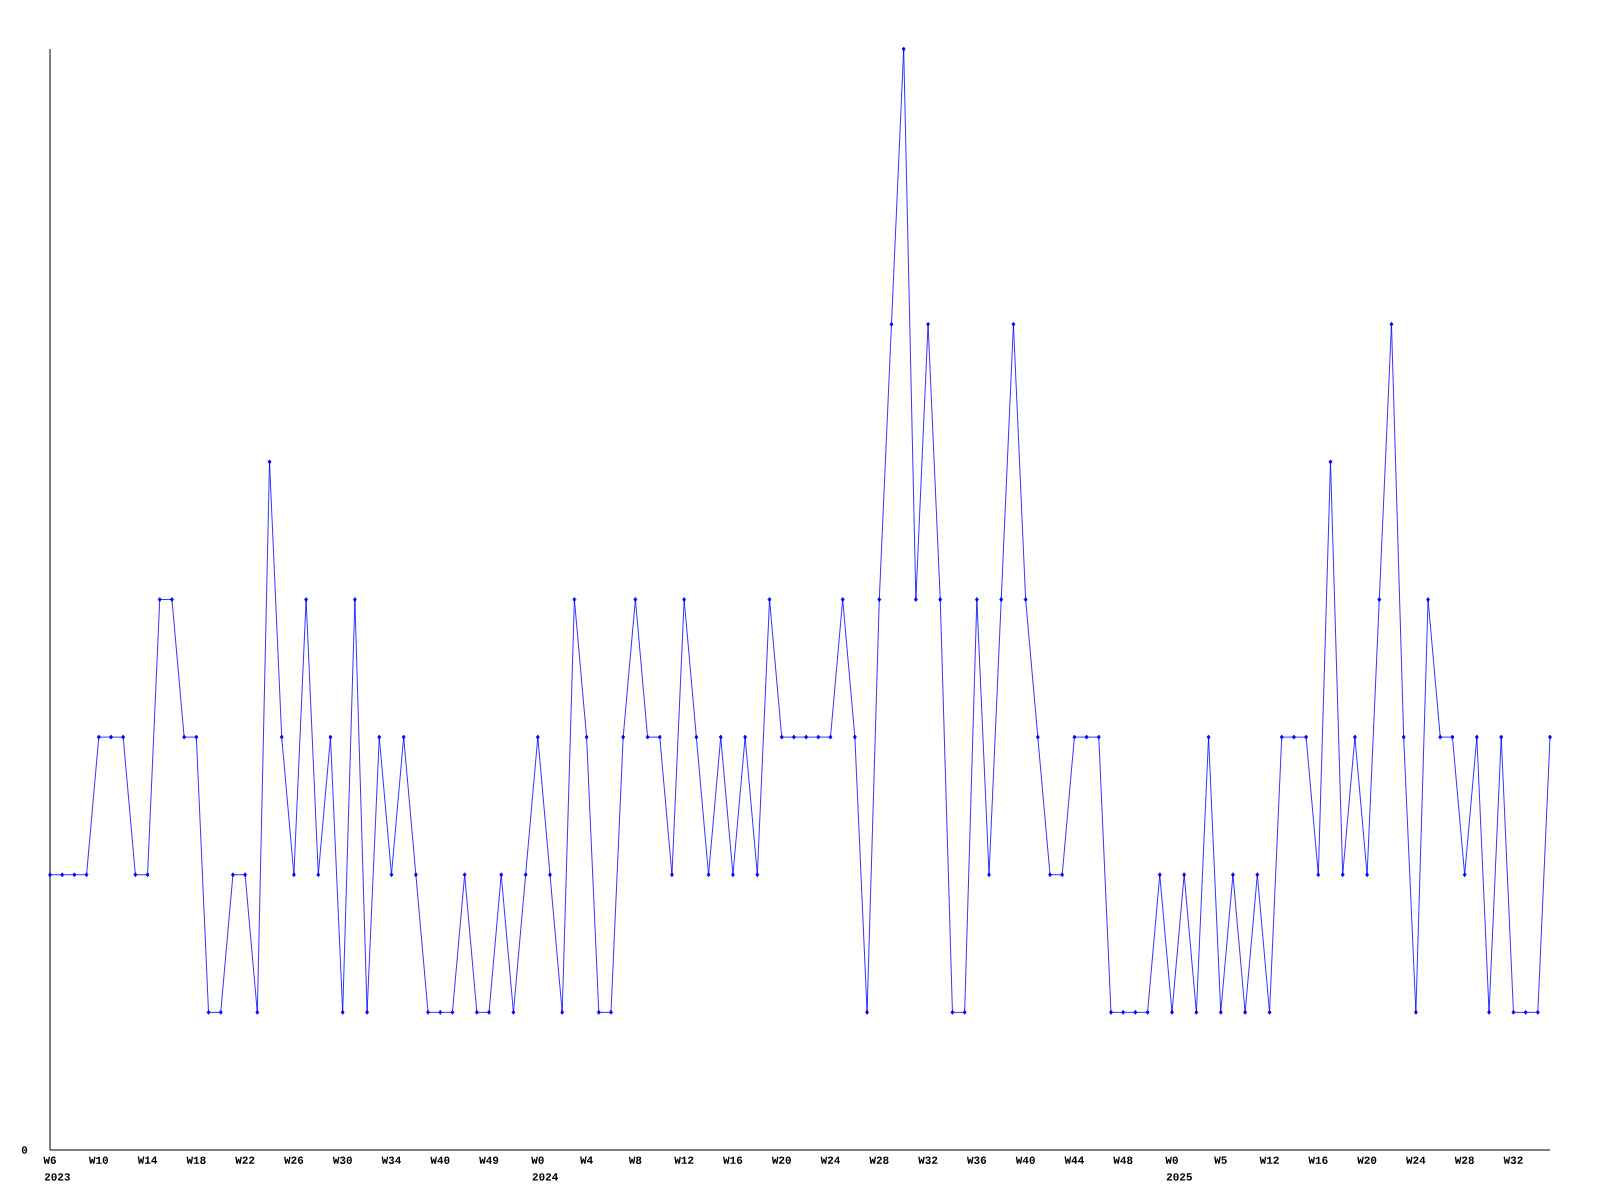 The height and width of the screenshot is (1200, 1600). Describe the element at coordinates (342, 1160) in the screenshot. I see `x-tick-label: W30` at that location.